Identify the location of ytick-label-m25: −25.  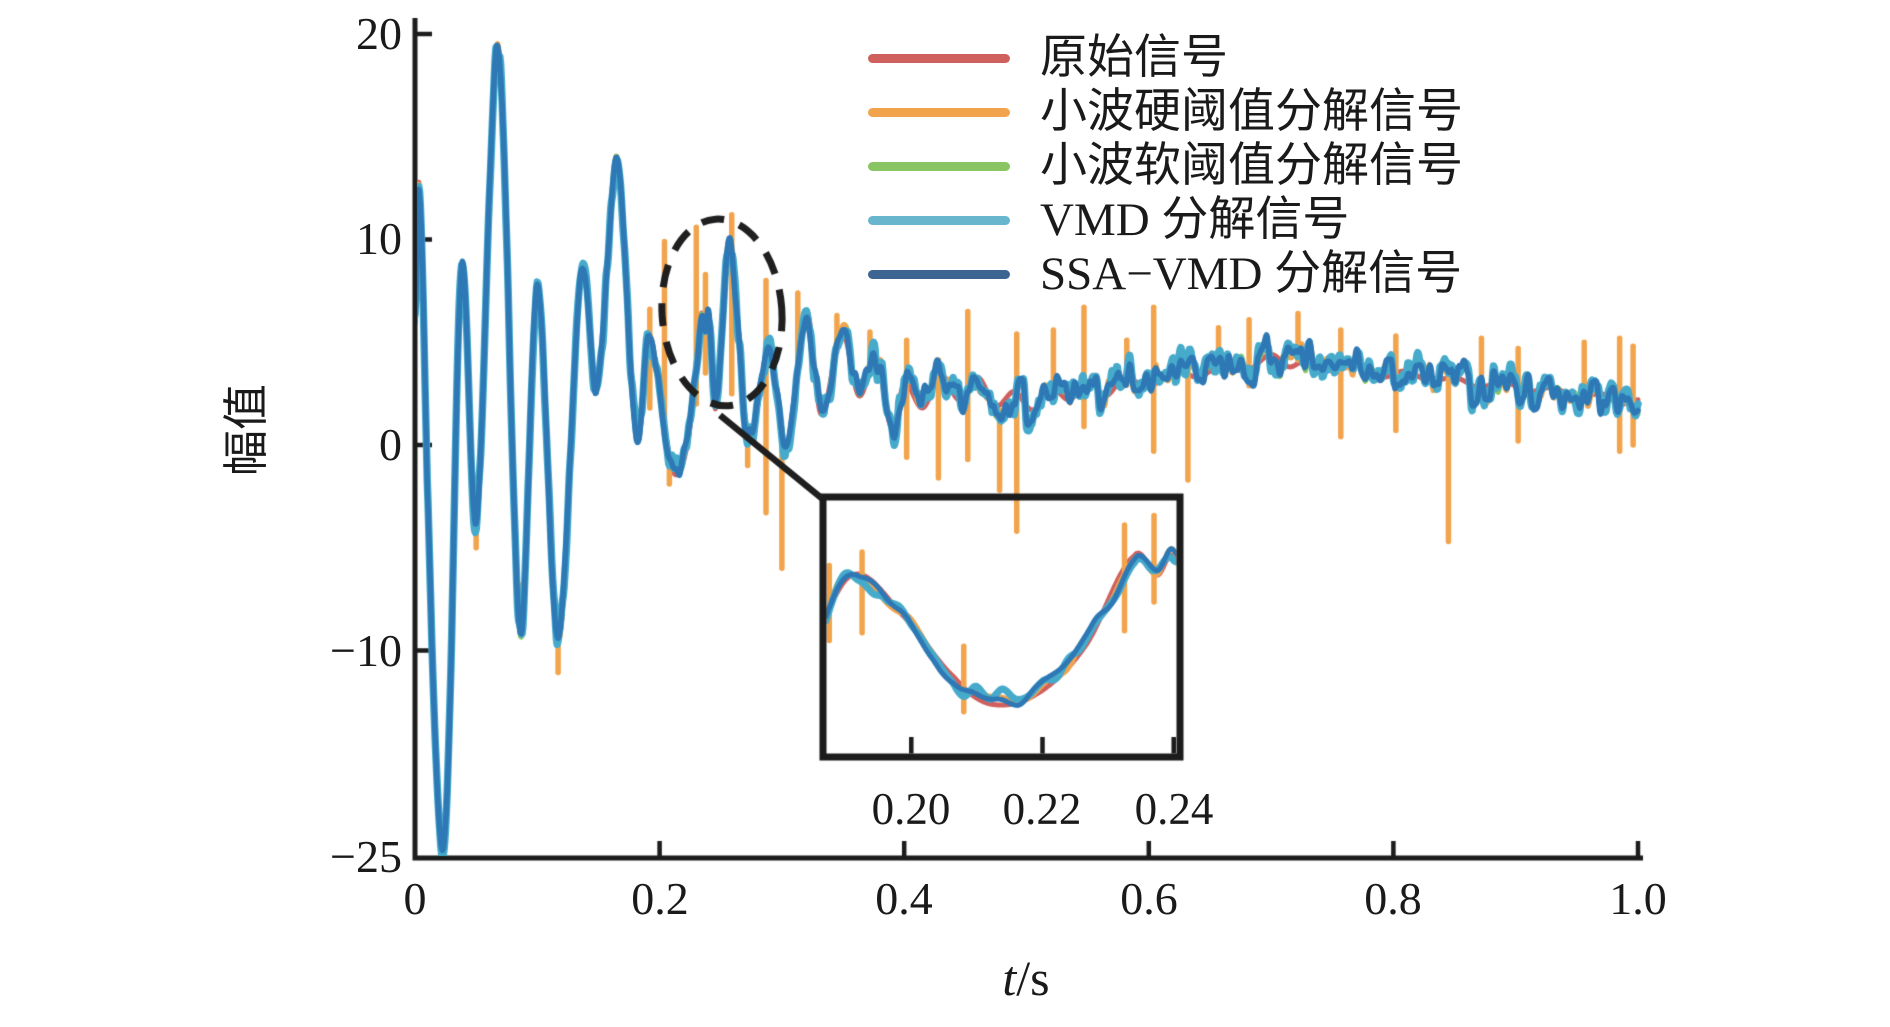
(366, 856).